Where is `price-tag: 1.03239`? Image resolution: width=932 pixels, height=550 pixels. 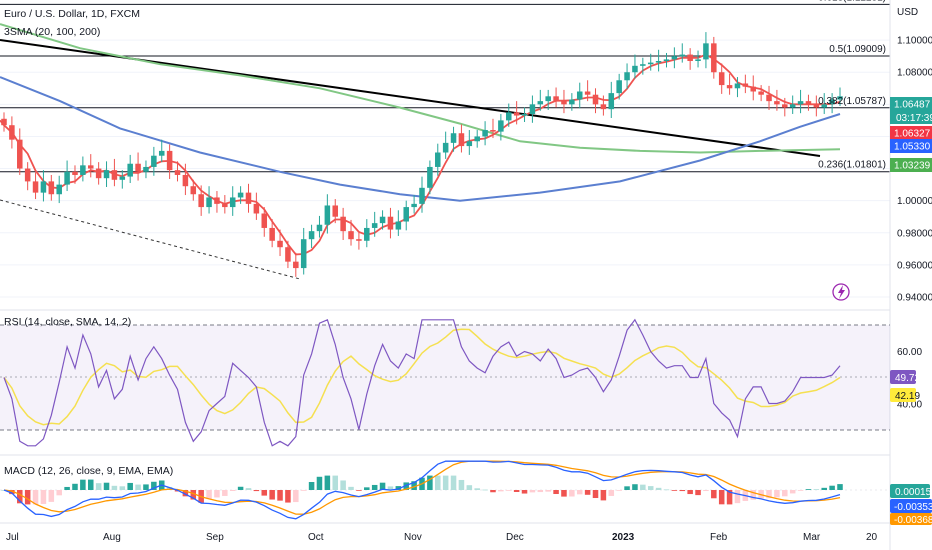 price-tag: 1.03239 is located at coordinates (911, 165).